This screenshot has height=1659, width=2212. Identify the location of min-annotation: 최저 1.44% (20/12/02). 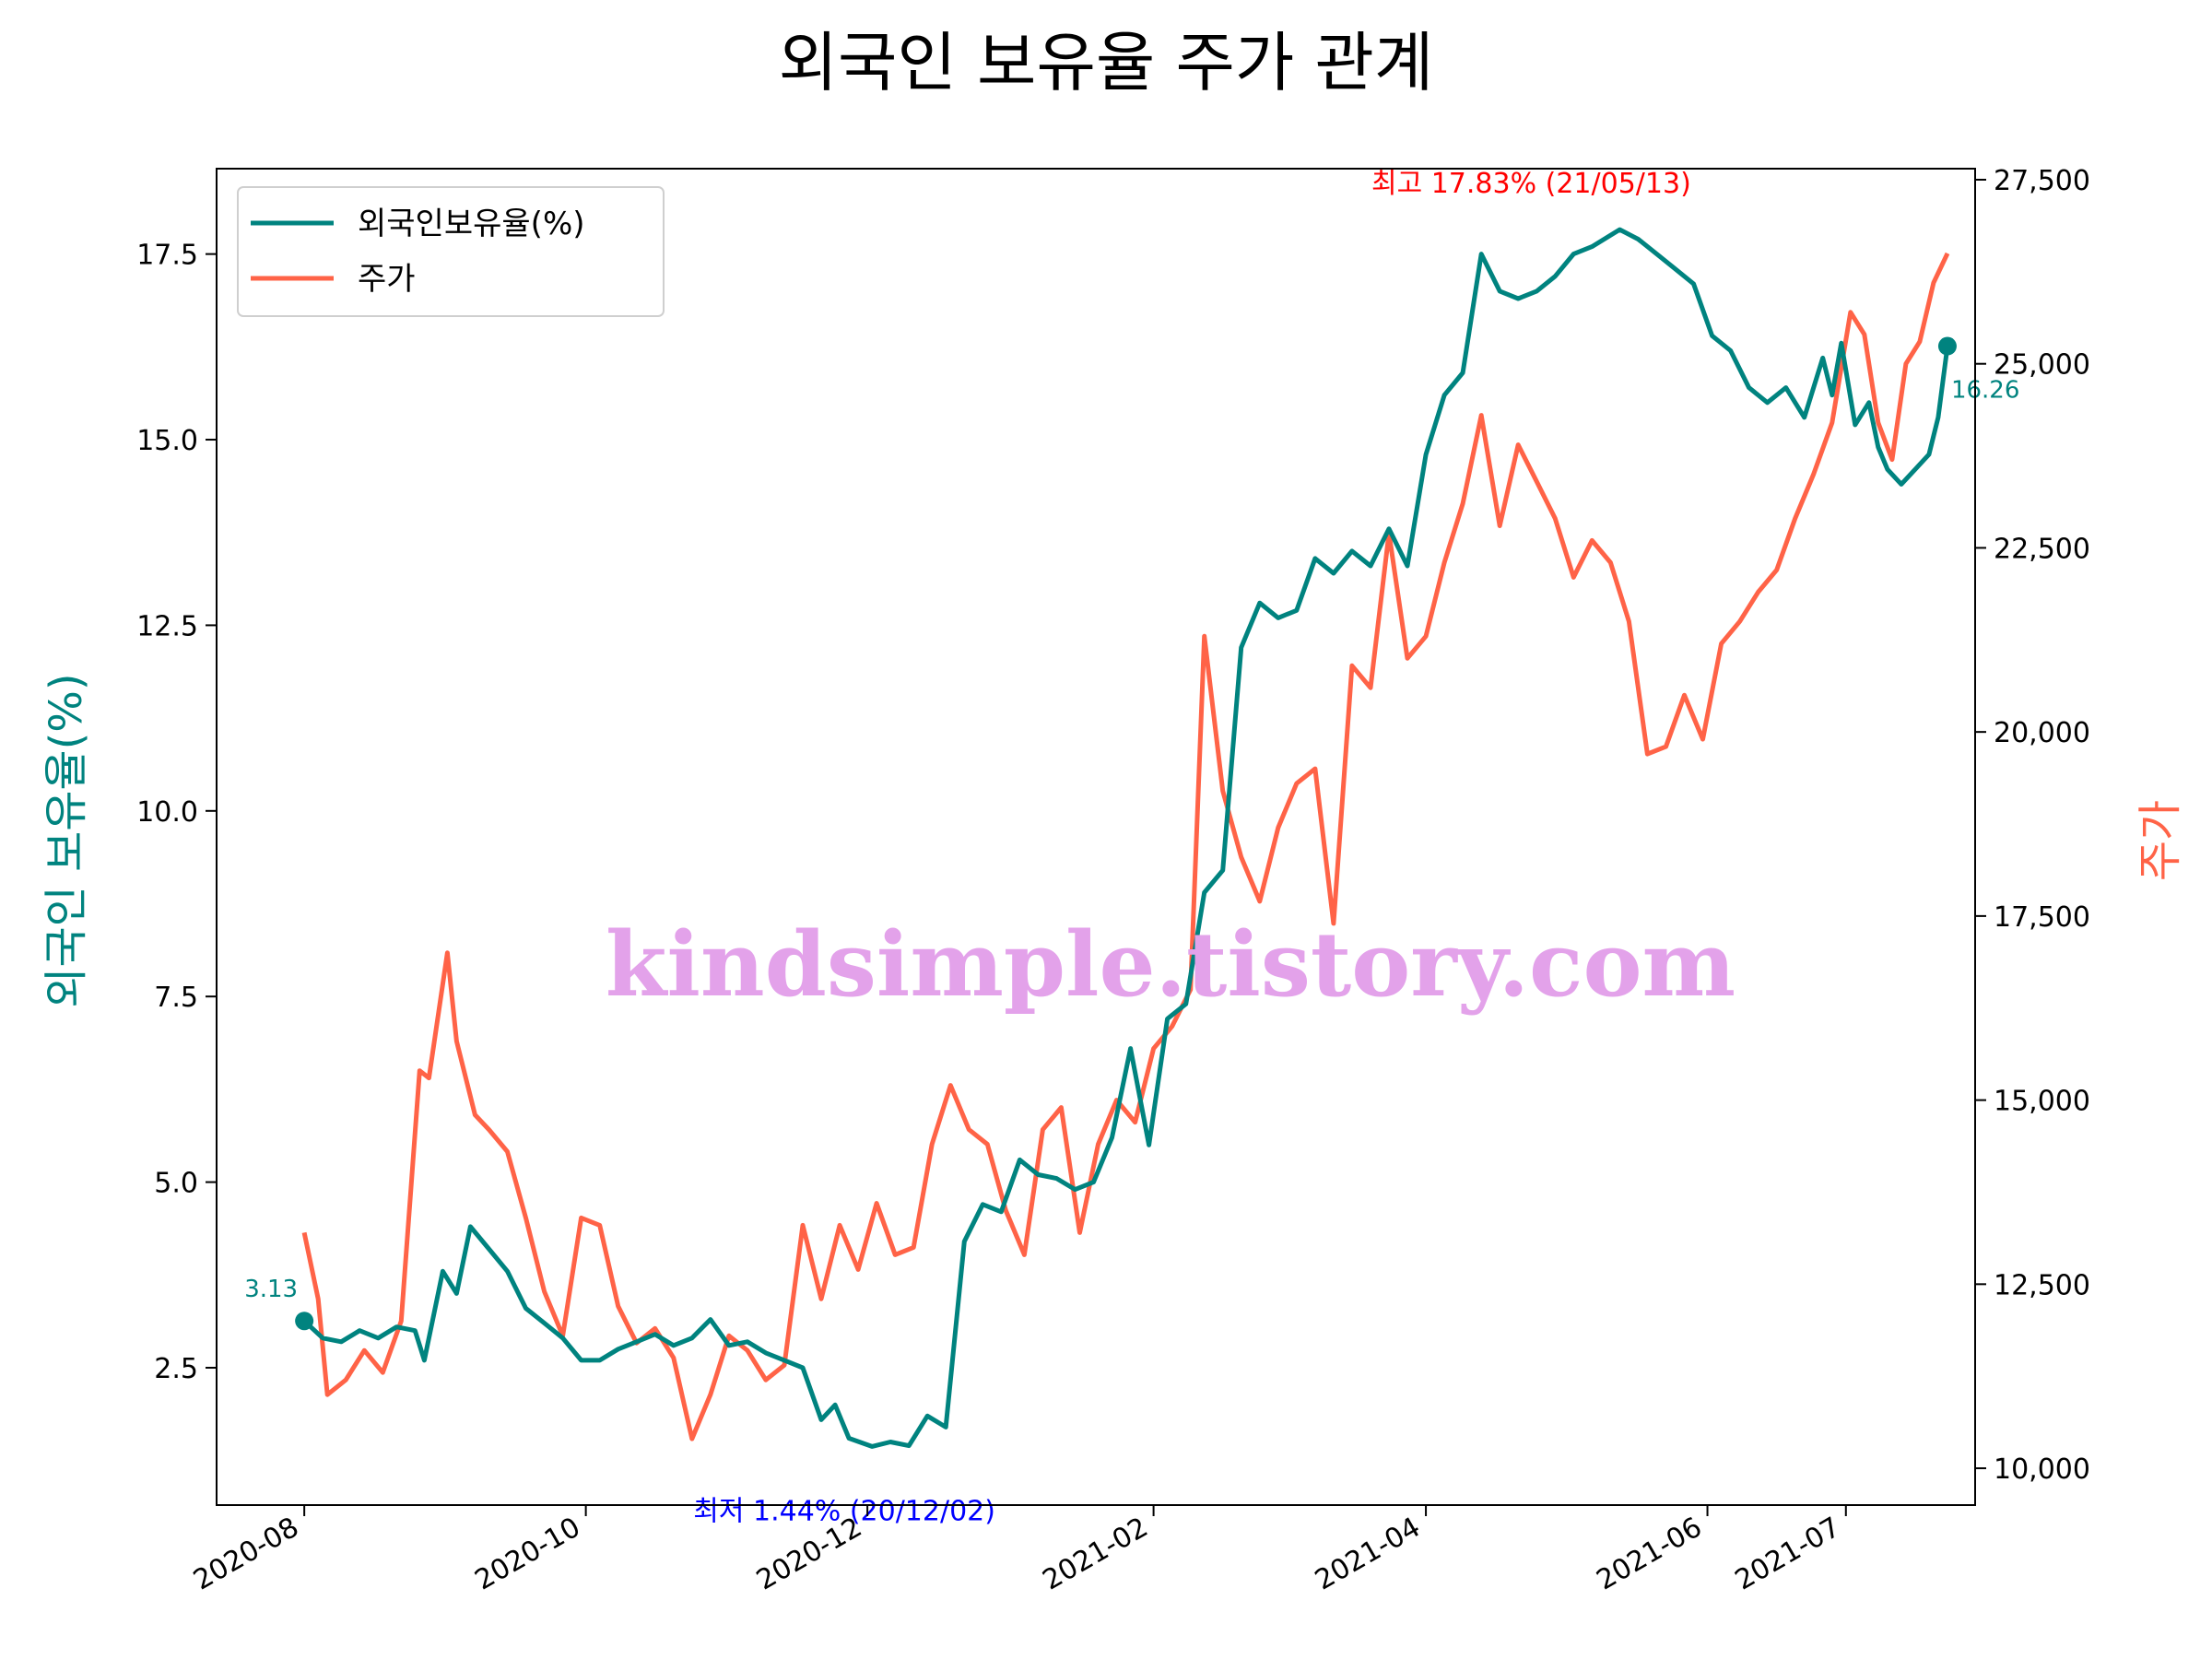
(844, 1511).